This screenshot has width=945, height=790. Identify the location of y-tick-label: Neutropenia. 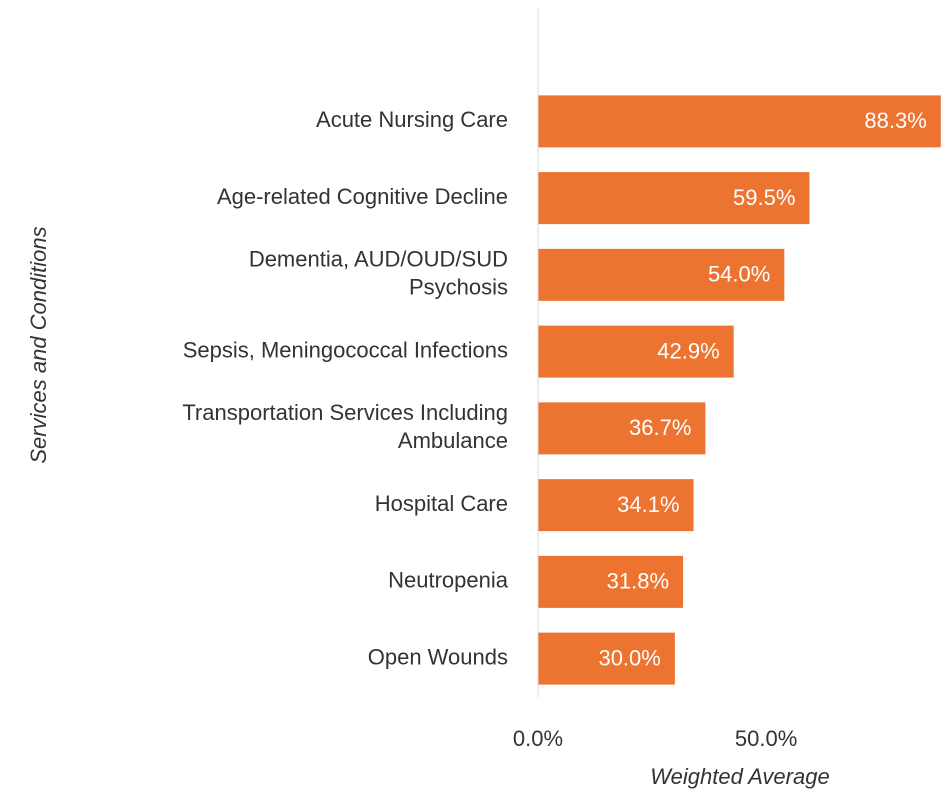
(448, 580).